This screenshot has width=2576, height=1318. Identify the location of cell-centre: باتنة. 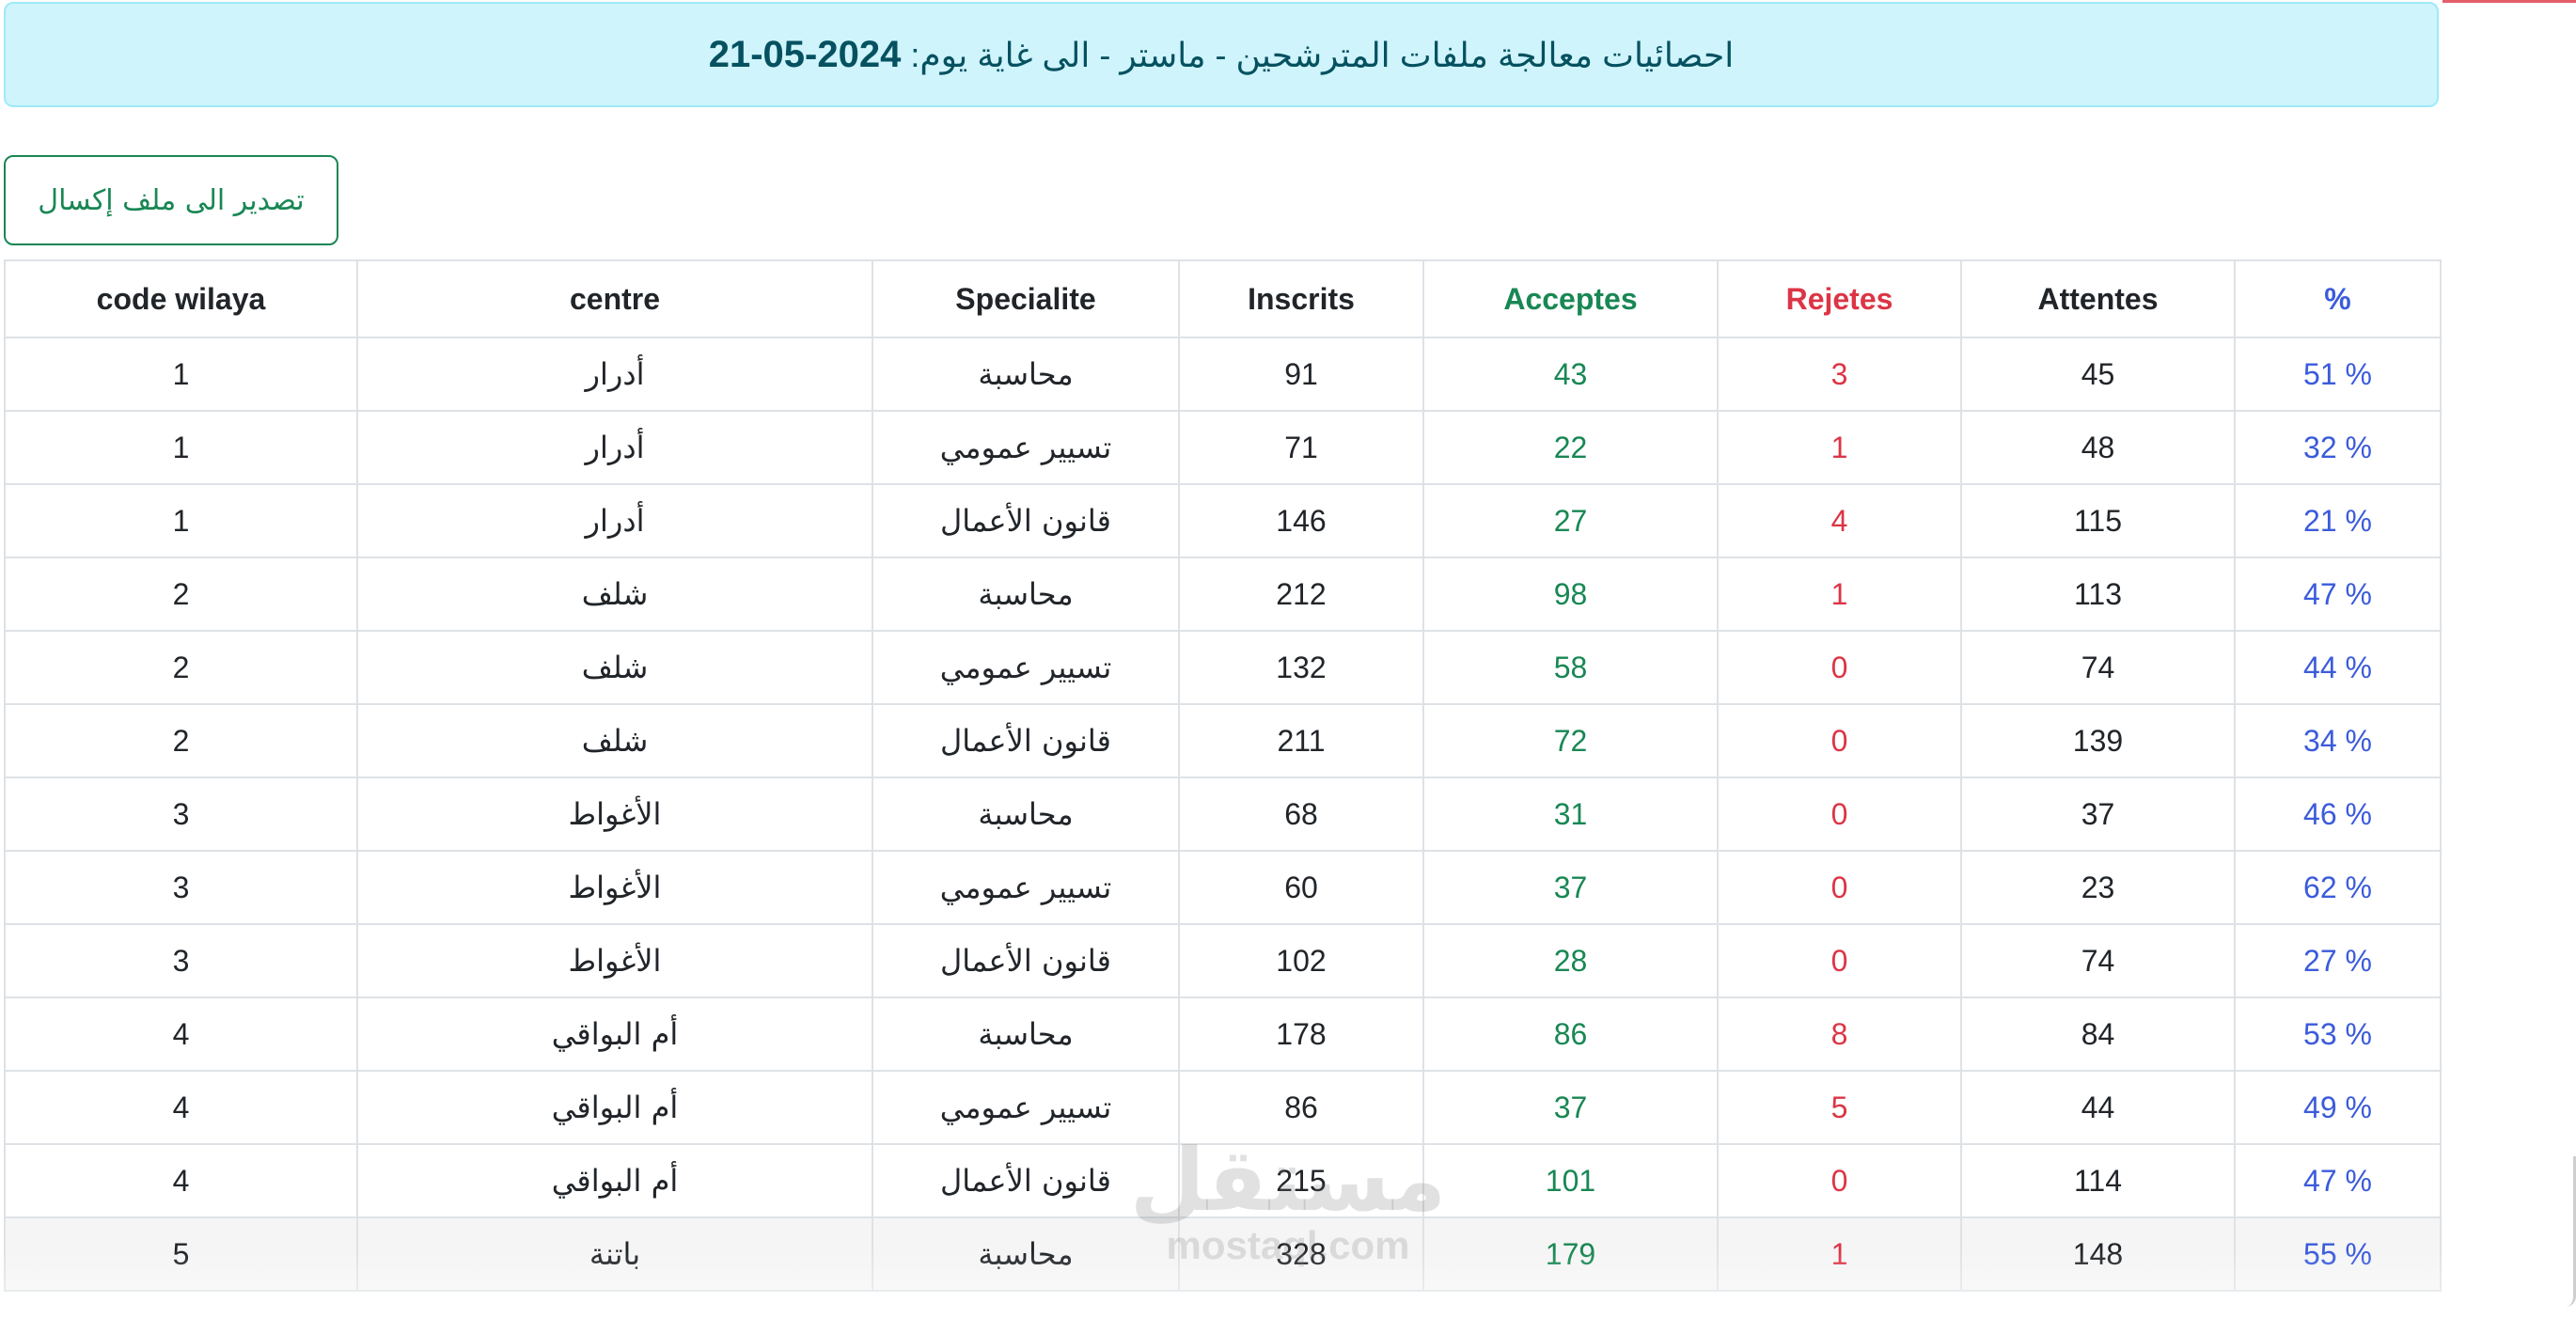
(614, 1254).